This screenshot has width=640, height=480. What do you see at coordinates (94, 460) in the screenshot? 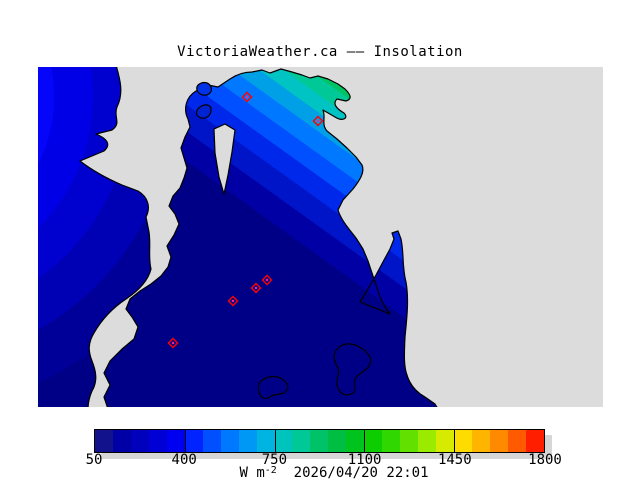
I see `colorbar-tick-label: 50` at bounding box center [94, 460].